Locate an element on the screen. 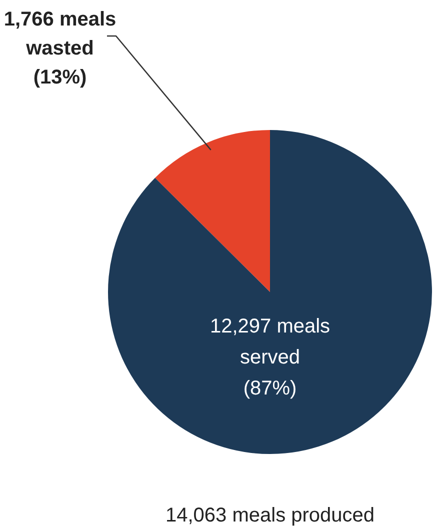 This screenshot has width=433, height=531. data-label: 1,766 meals wasted (13%) is located at coordinates (60, 48).